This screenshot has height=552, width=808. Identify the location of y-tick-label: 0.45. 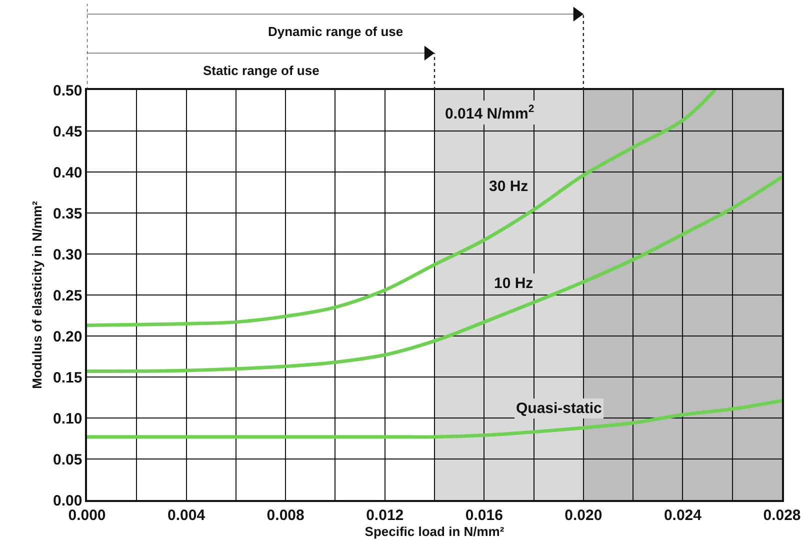
(67, 131).